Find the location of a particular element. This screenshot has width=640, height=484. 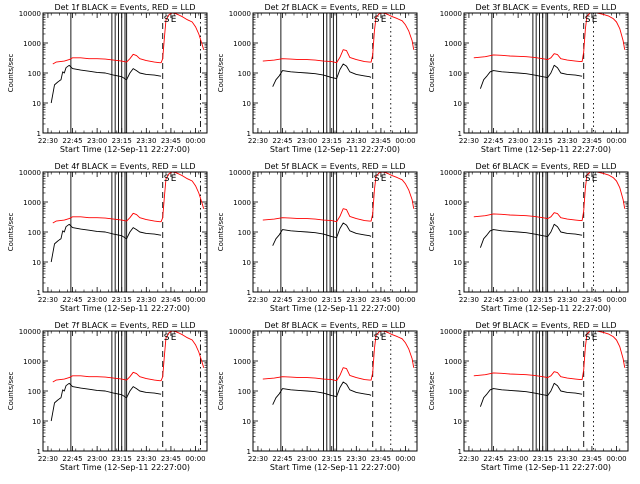

panel-title: Det 7f BLACK = Events, RED = LLD is located at coordinates (124, 325).